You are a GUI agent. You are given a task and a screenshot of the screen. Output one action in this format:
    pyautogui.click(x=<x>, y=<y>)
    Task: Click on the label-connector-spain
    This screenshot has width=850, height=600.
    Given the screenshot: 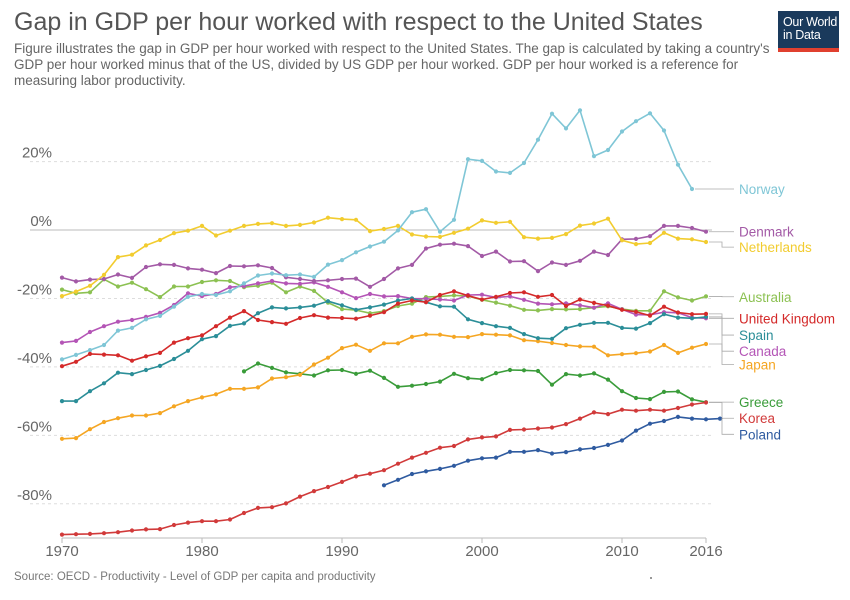 What is the action you would take?
    pyautogui.click(x=721, y=326)
    